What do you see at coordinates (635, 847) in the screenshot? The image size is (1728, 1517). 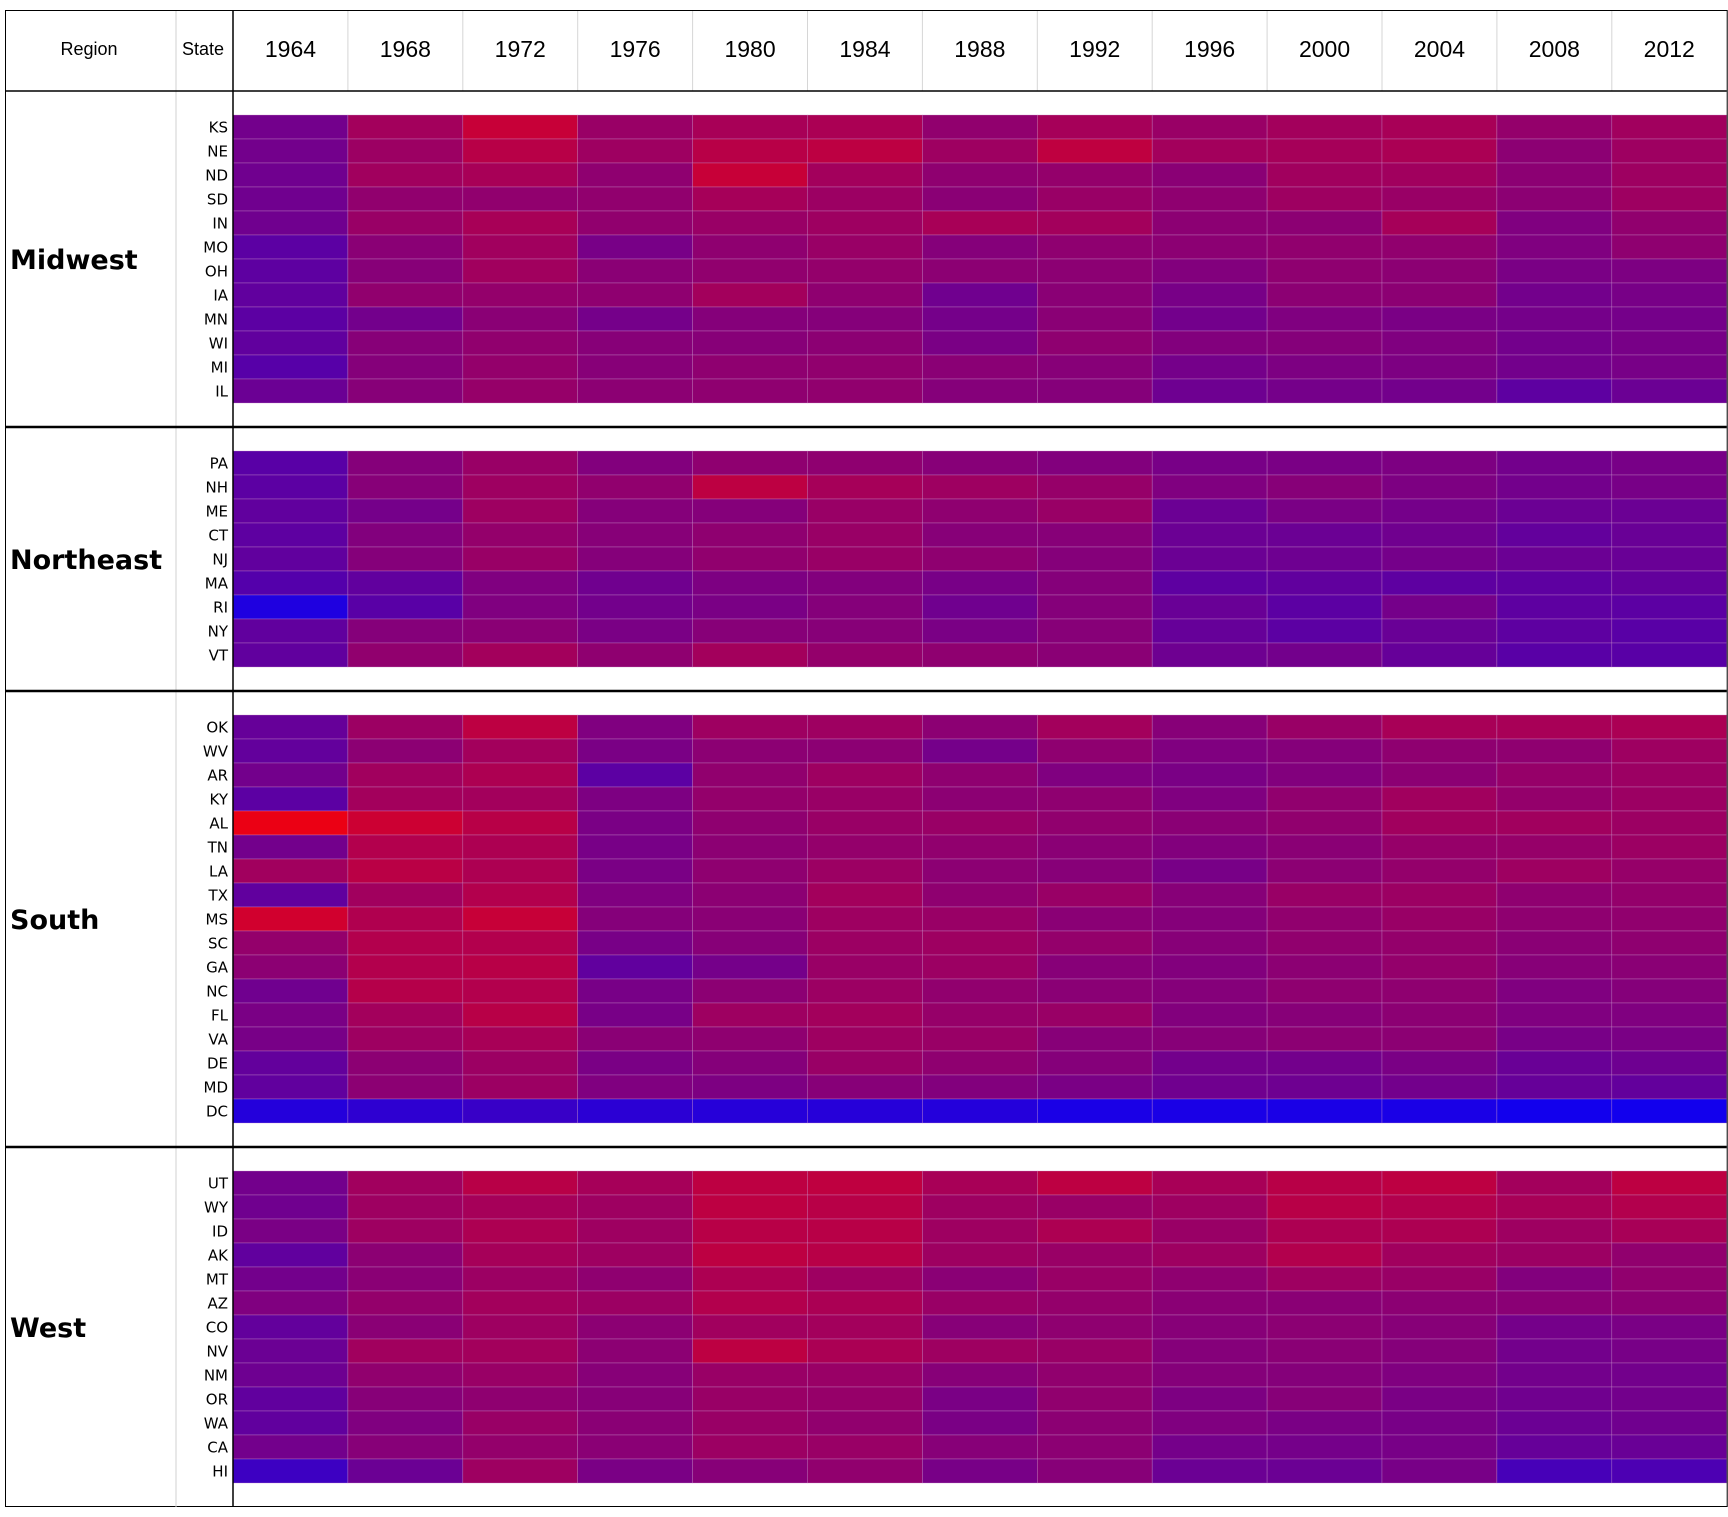 I see `heat-cell-tn-1976` at bounding box center [635, 847].